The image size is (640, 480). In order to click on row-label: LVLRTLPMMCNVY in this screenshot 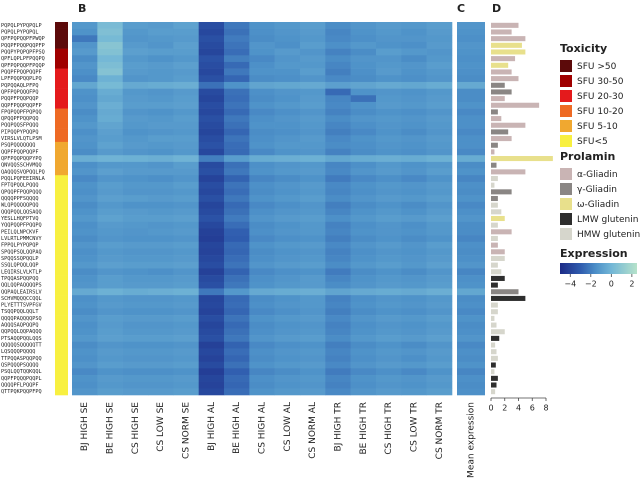, I will do `click(21, 239)`.